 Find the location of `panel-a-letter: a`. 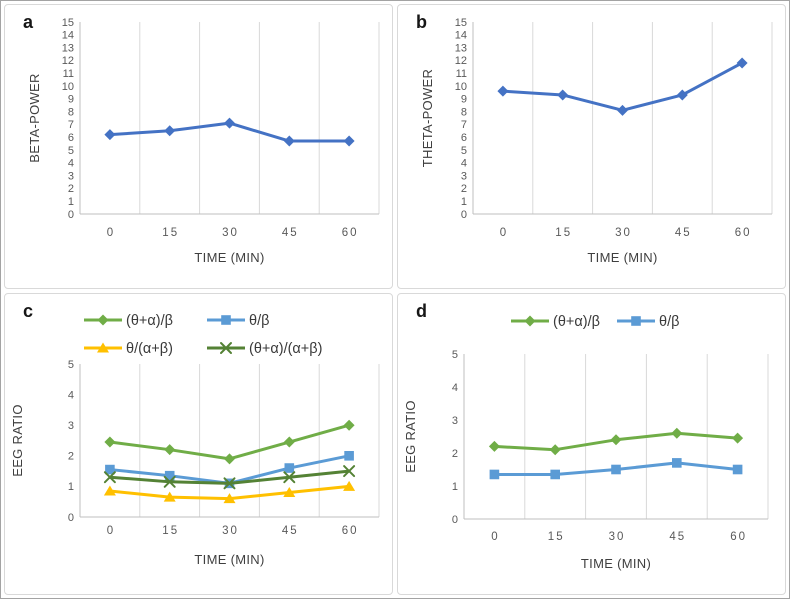

panel-a-letter: a is located at coordinates (28, 22).